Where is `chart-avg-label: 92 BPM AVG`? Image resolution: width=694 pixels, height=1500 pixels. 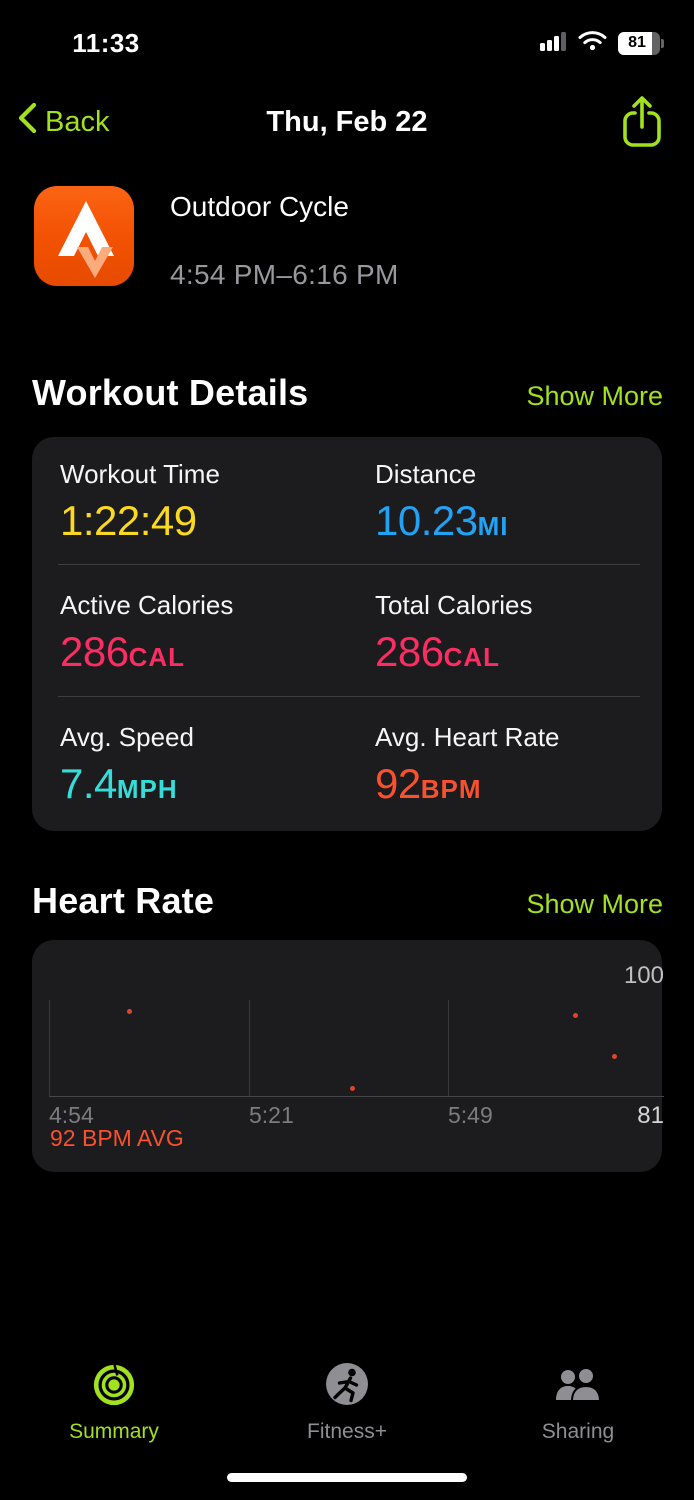 chart-avg-label: 92 BPM AVG is located at coordinates (117, 1138).